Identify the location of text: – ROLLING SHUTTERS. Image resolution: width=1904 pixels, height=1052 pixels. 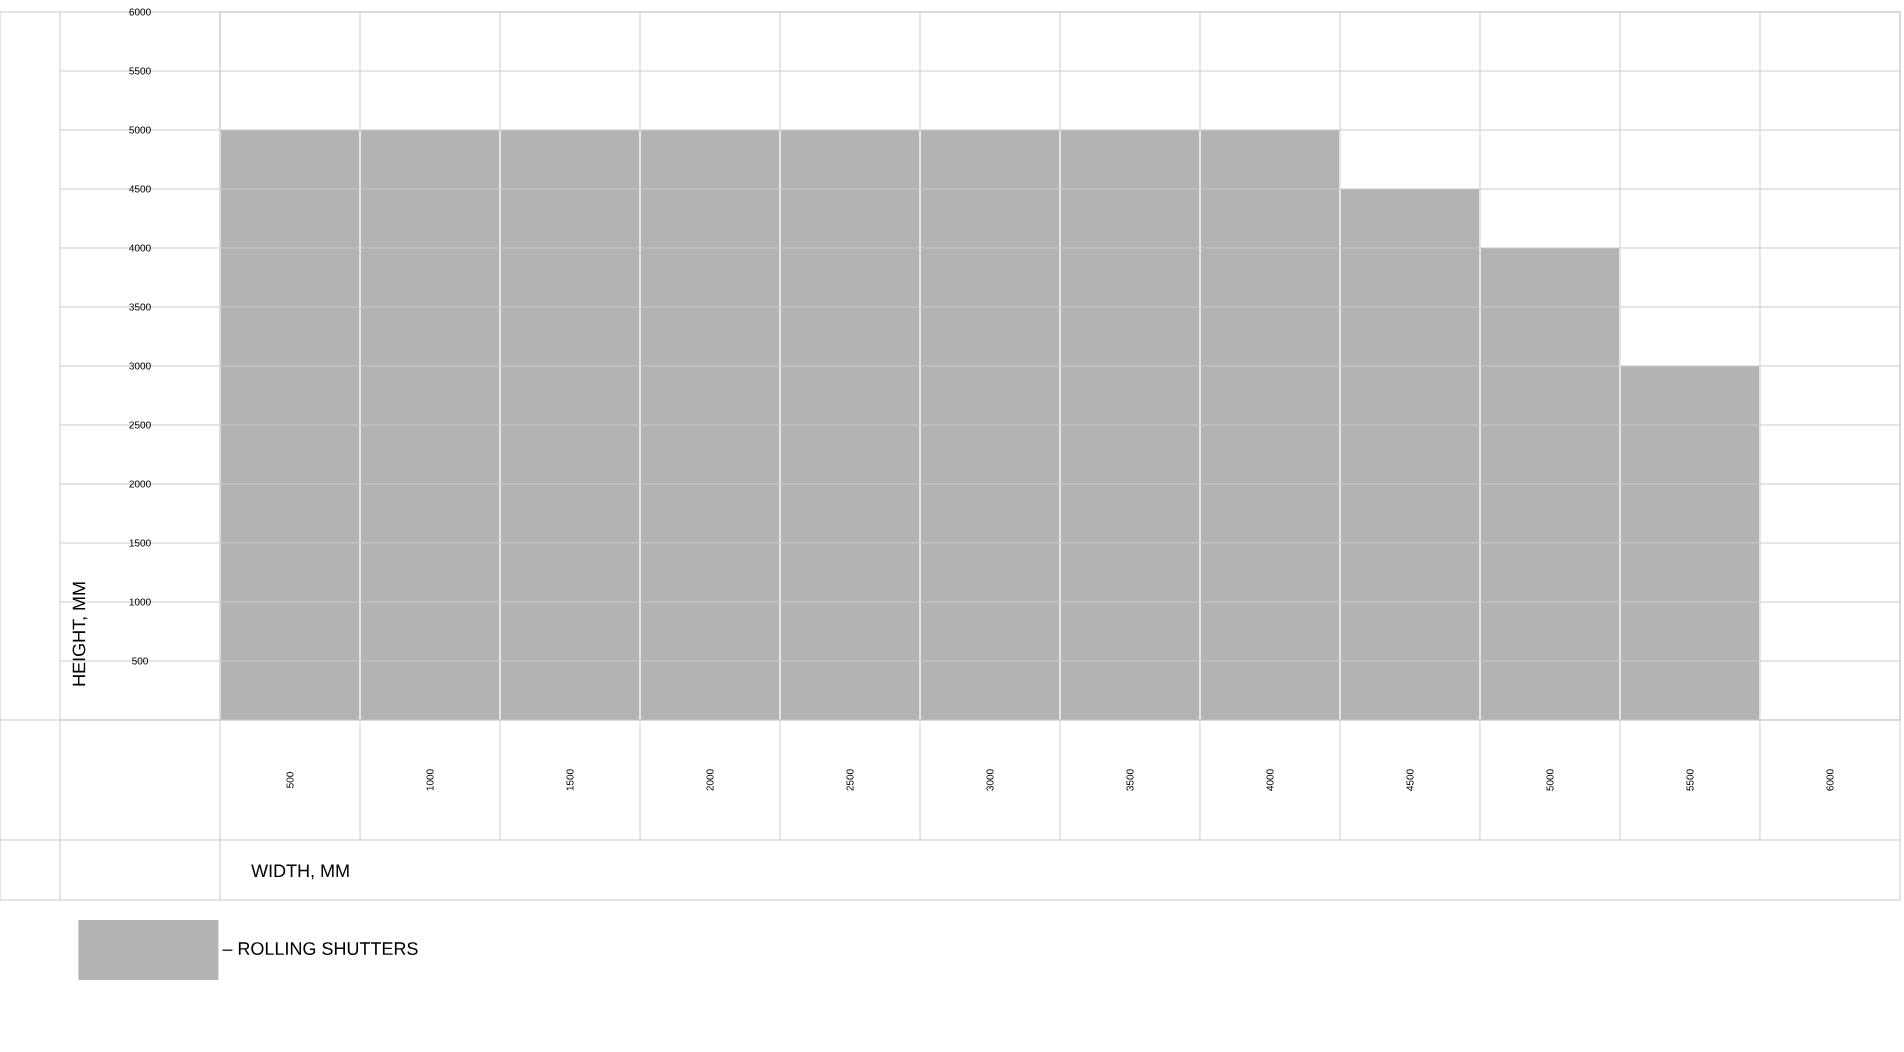
(320, 948).